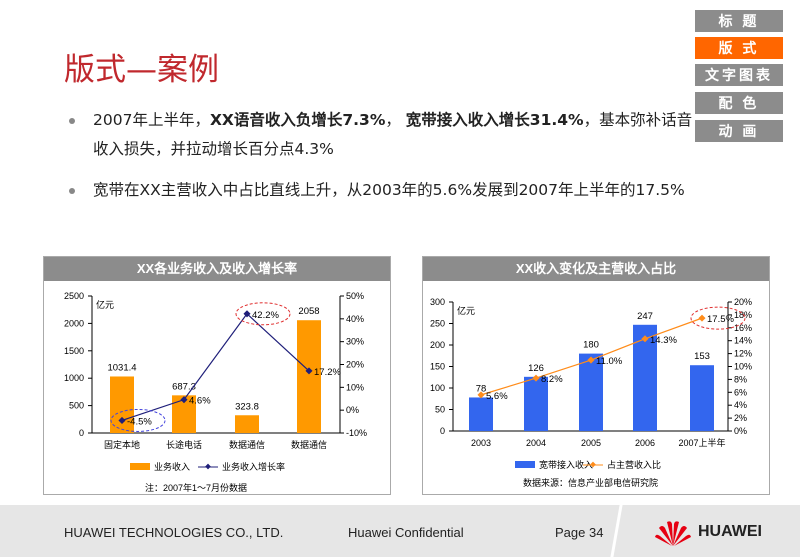  What do you see at coordinates (247, 406) in the screenshot?
I see `bar-value-label: 323.8` at bounding box center [247, 406].